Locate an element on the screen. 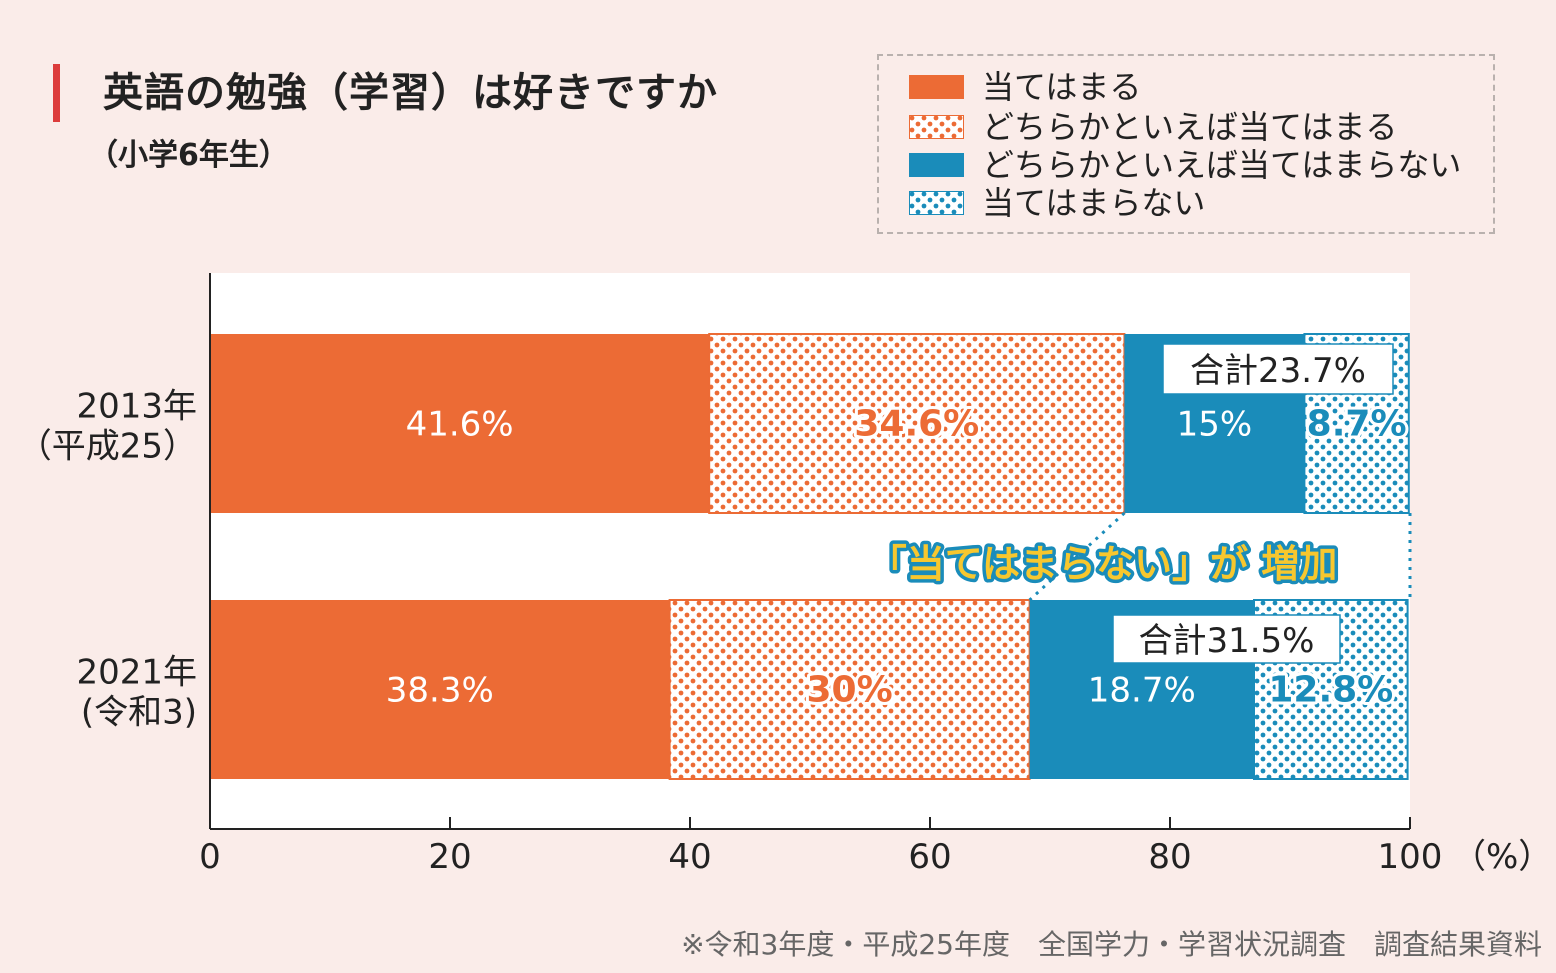  x-axis-unit: （%） is located at coordinates (1502, 857).